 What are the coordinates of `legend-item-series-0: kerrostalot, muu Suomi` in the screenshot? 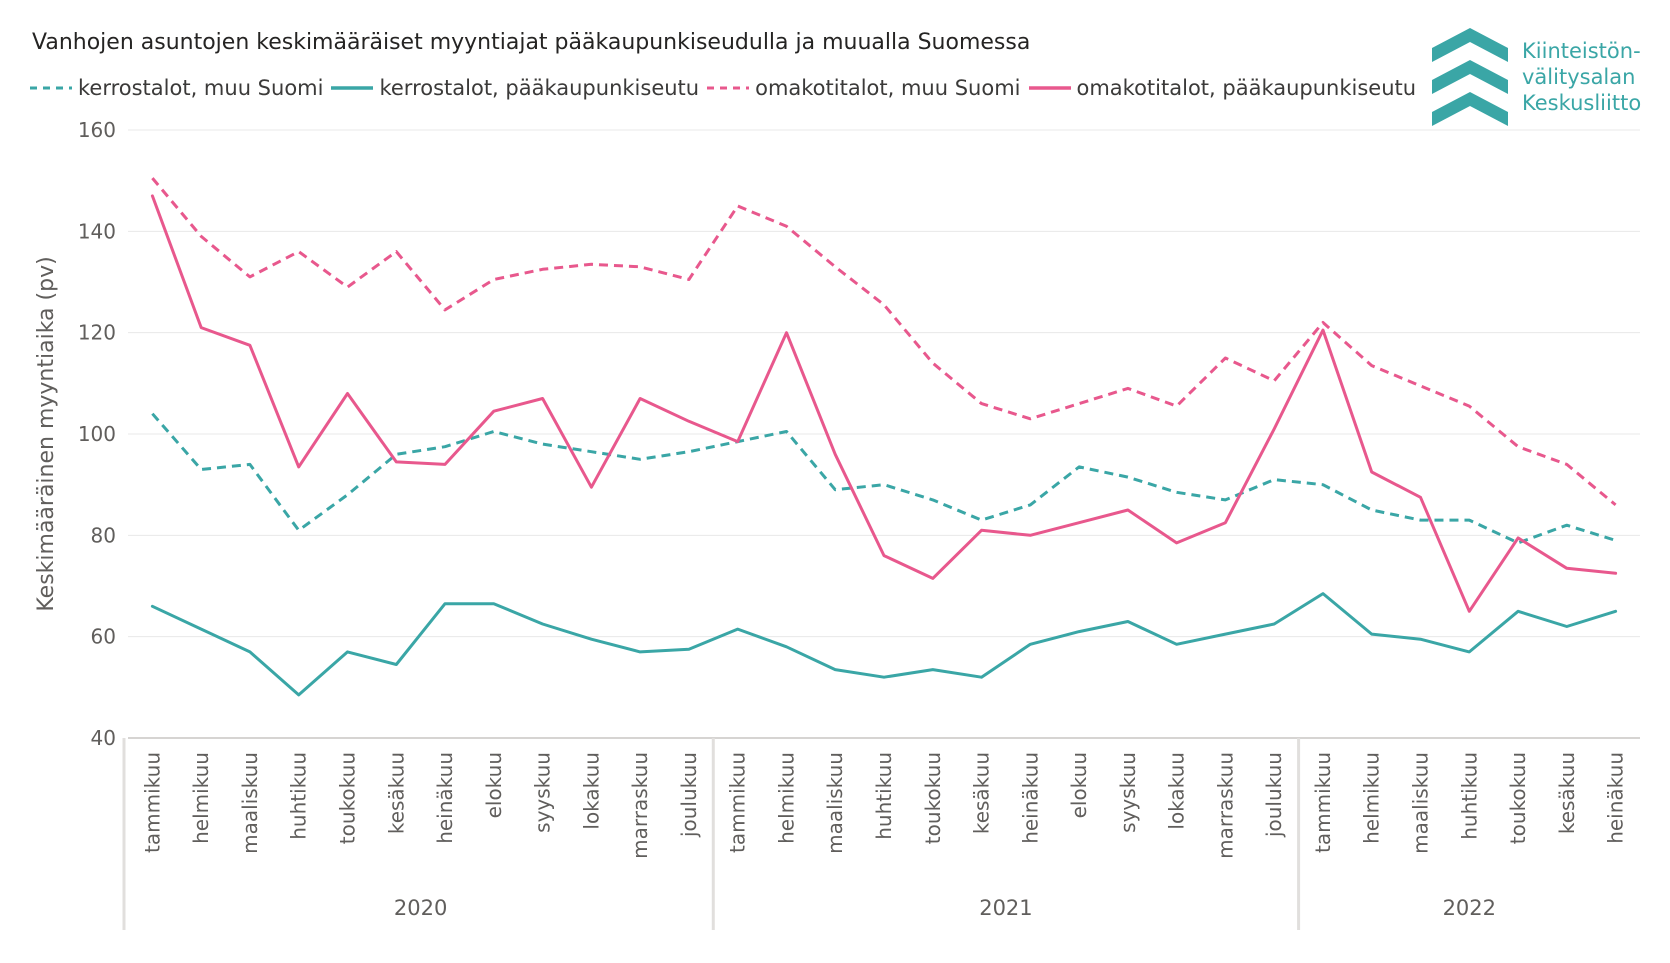 It's located at (176, 88).